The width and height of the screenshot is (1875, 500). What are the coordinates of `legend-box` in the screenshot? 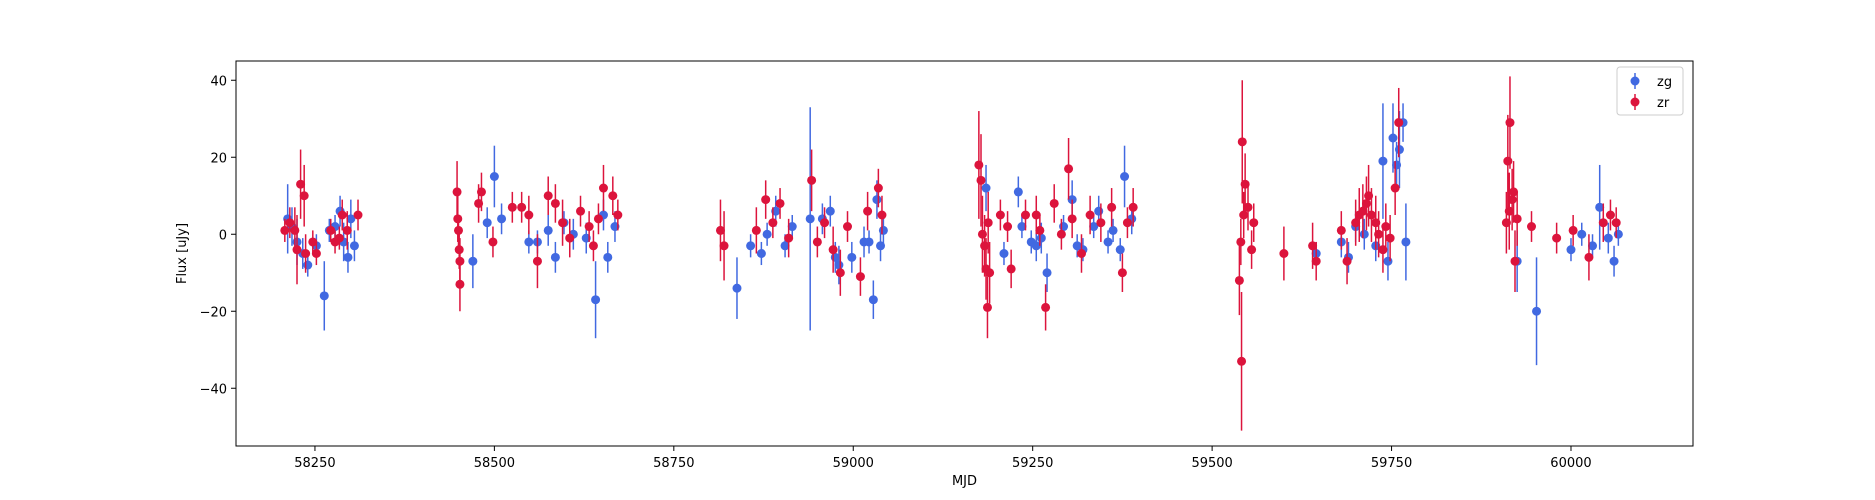 It's located at (1650, 91).